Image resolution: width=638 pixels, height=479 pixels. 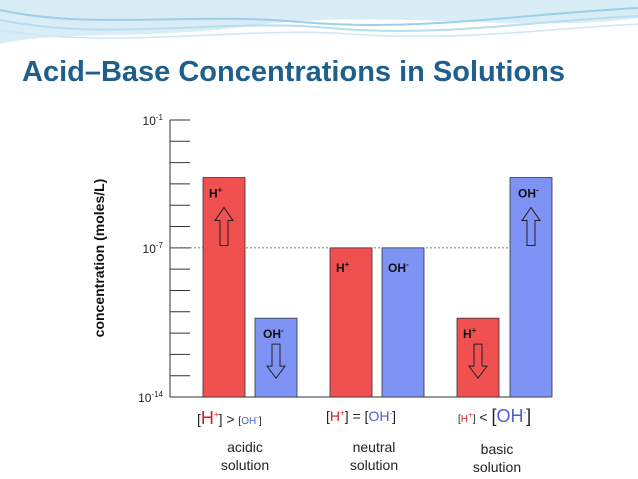 I want to click on bar-neutral-h, so click(x=351, y=322).